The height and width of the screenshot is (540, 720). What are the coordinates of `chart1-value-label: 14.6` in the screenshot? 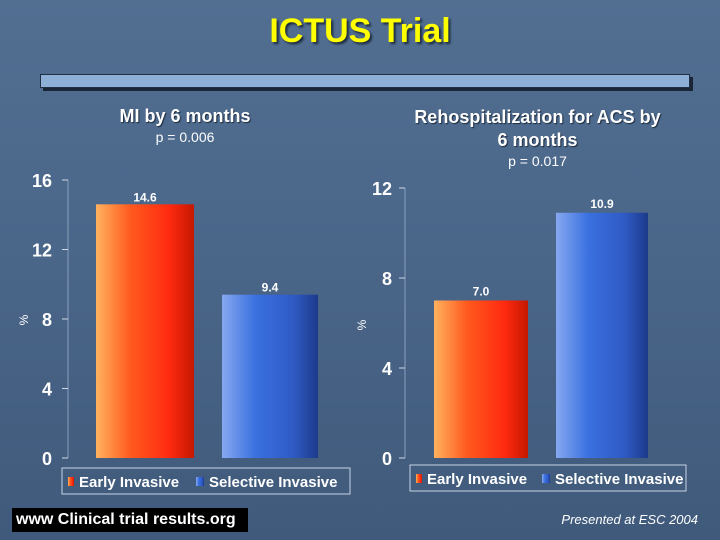 It's located at (145, 197).